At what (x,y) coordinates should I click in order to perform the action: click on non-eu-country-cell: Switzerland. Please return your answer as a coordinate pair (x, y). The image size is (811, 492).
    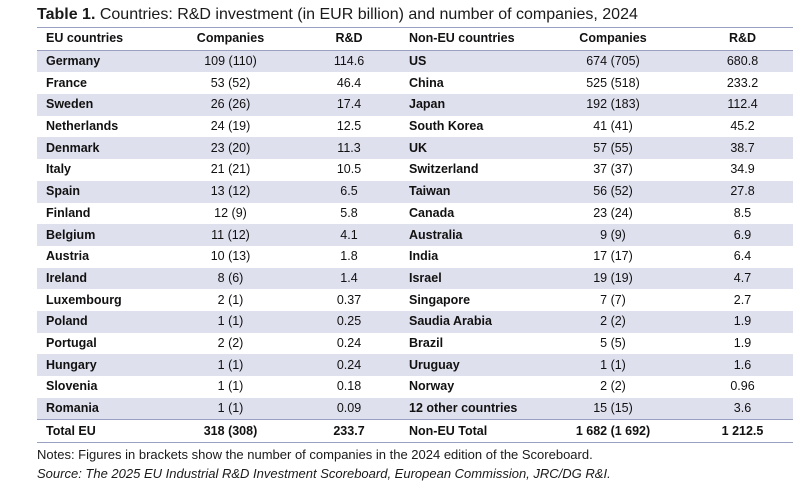
    Looking at the image, I should click on (444, 169).